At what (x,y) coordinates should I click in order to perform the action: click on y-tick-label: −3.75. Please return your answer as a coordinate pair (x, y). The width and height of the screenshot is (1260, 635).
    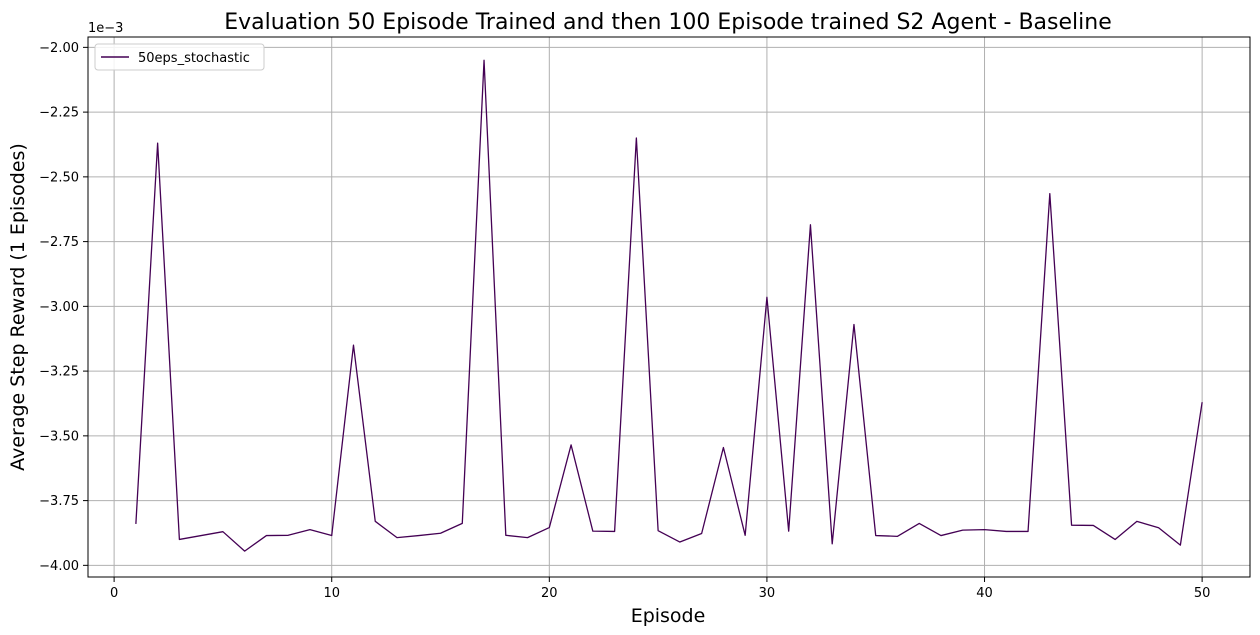
    Looking at the image, I should click on (59, 501).